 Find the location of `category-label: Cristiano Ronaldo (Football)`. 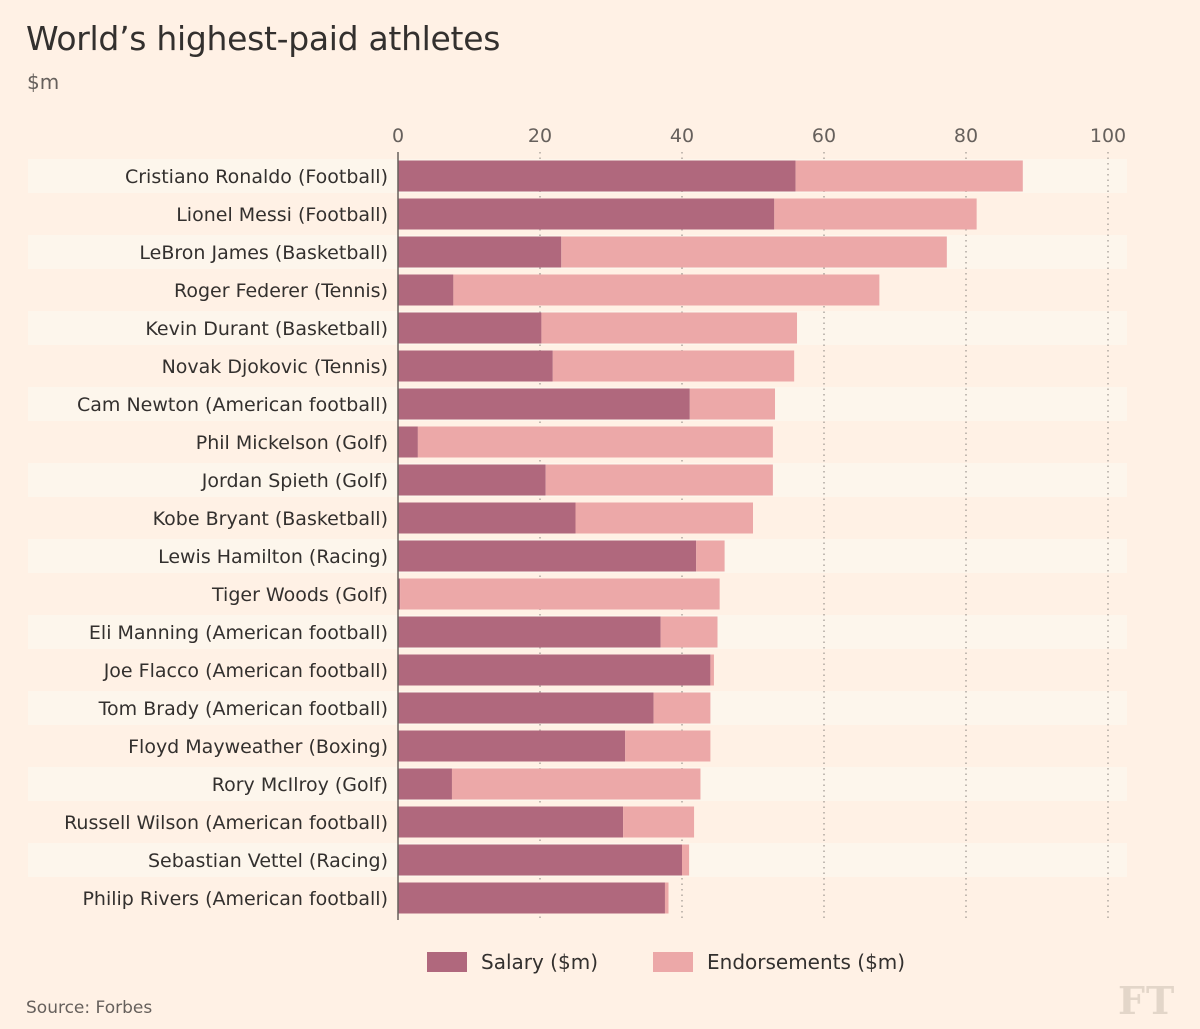

category-label: Cristiano Ronaldo (Football) is located at coordinates (256, 177).